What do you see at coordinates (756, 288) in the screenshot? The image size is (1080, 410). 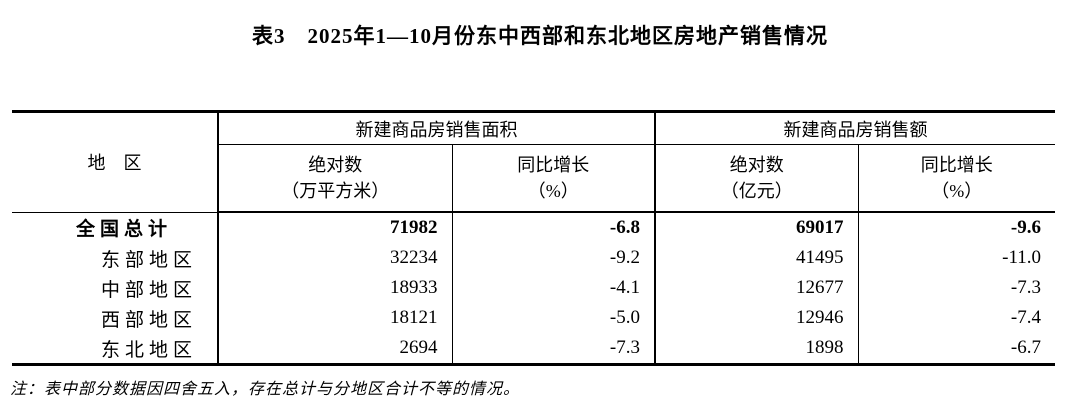 I see `amount-absolute-value: 12677` at bounding box center [756, 288].